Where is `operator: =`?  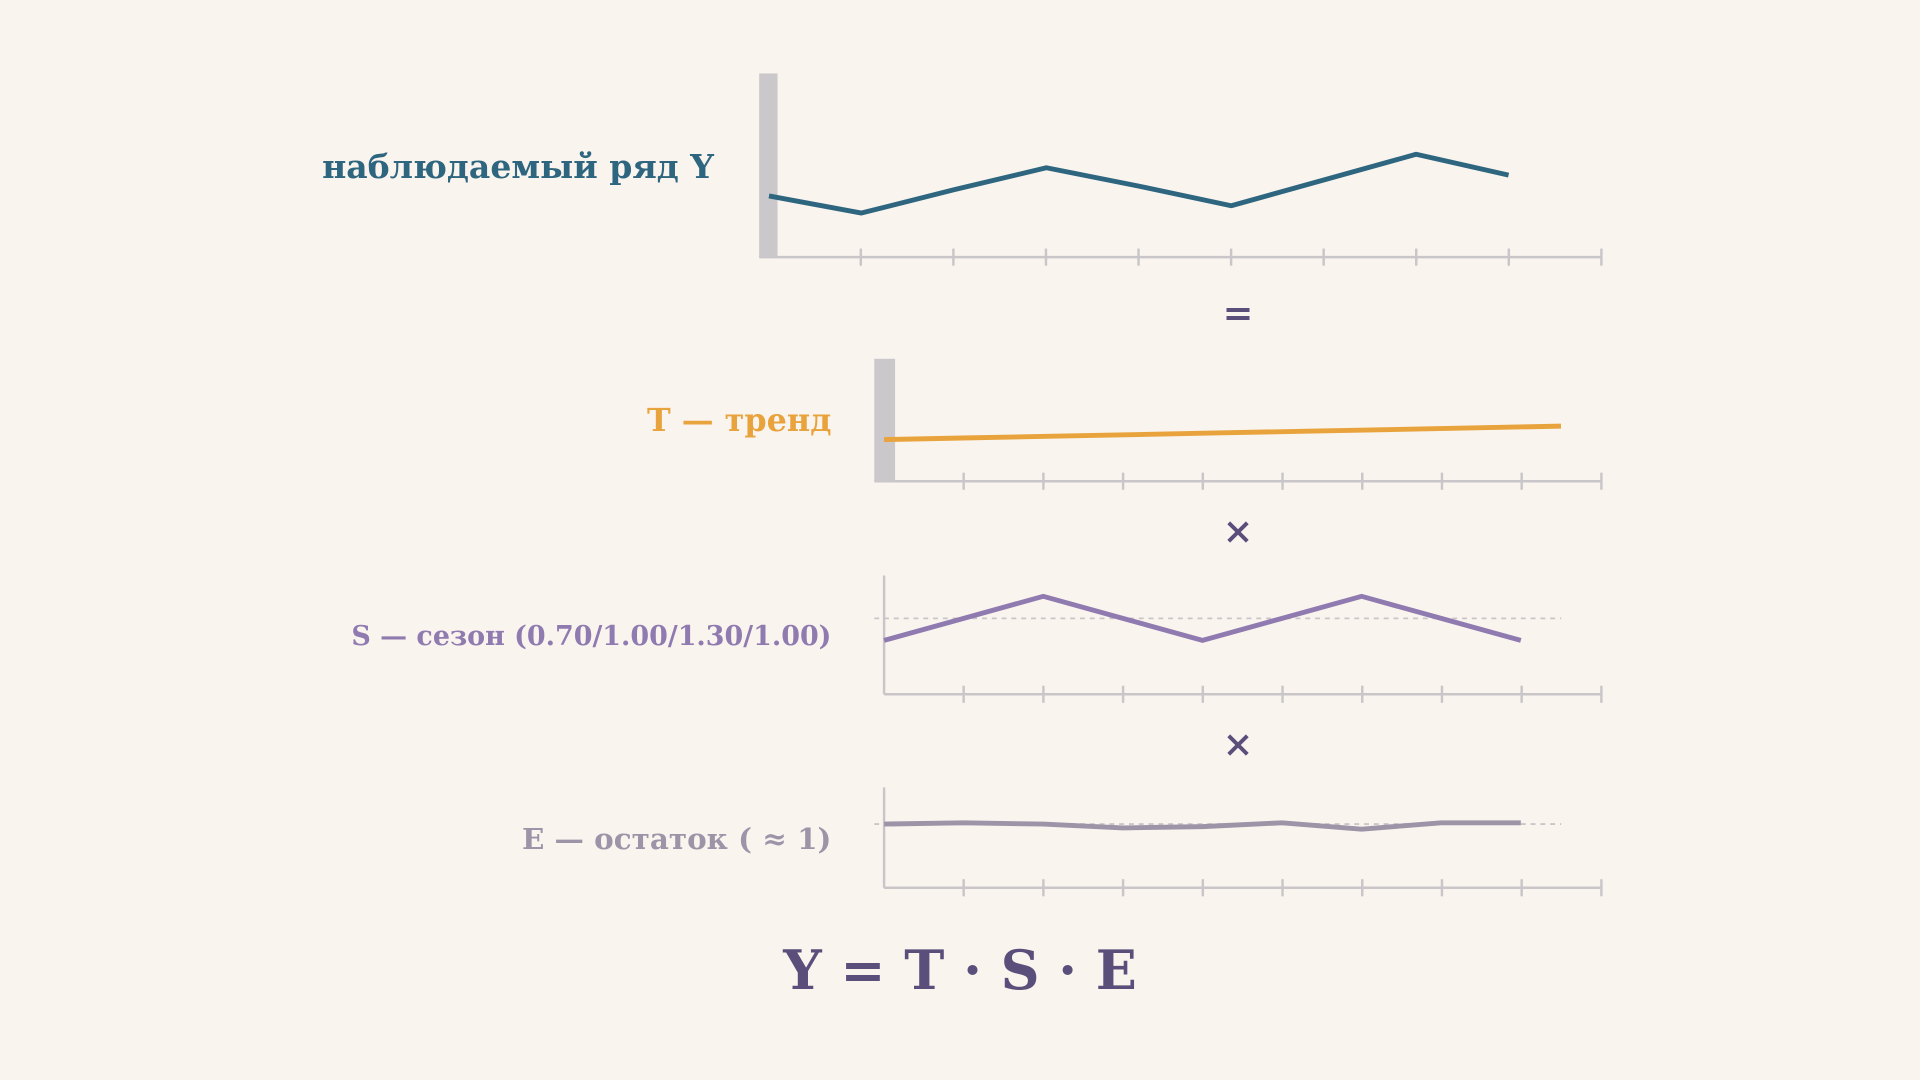
operator: = is located at coordinates (1238, 312).